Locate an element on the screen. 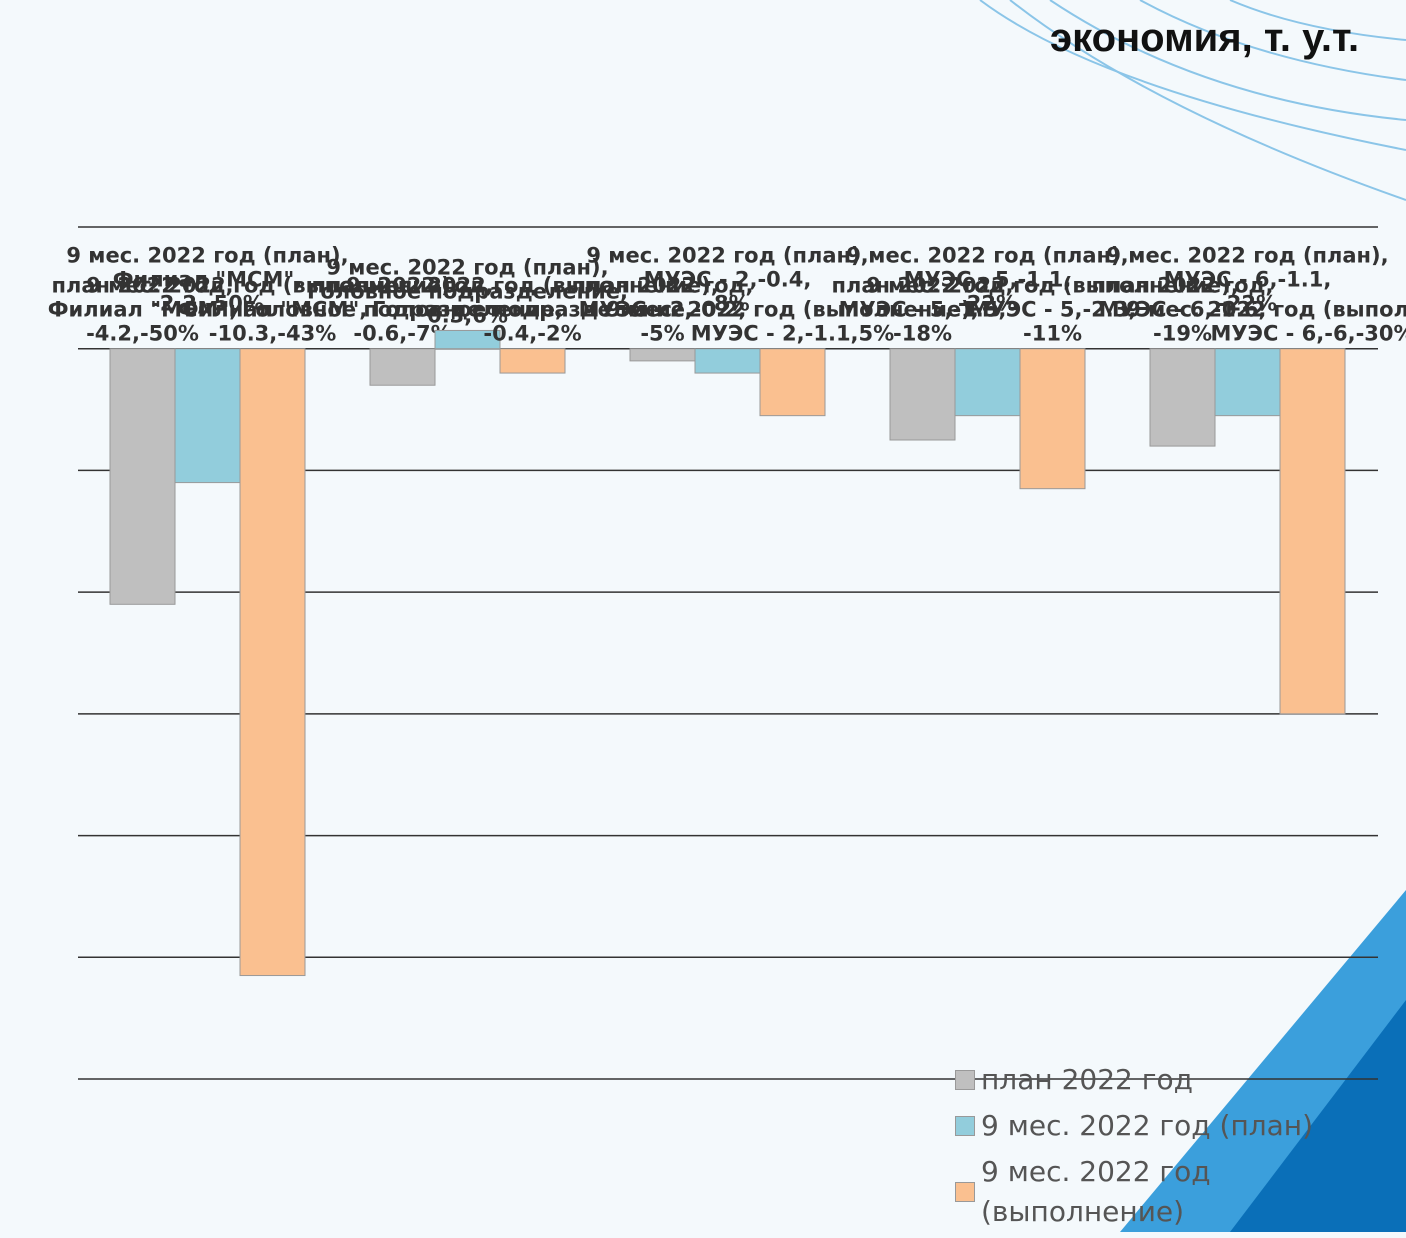  data-label: 9 мес. 2022 год (план), МУЭС - 2,-0.4, -8% is located at coordinates (727, 280).